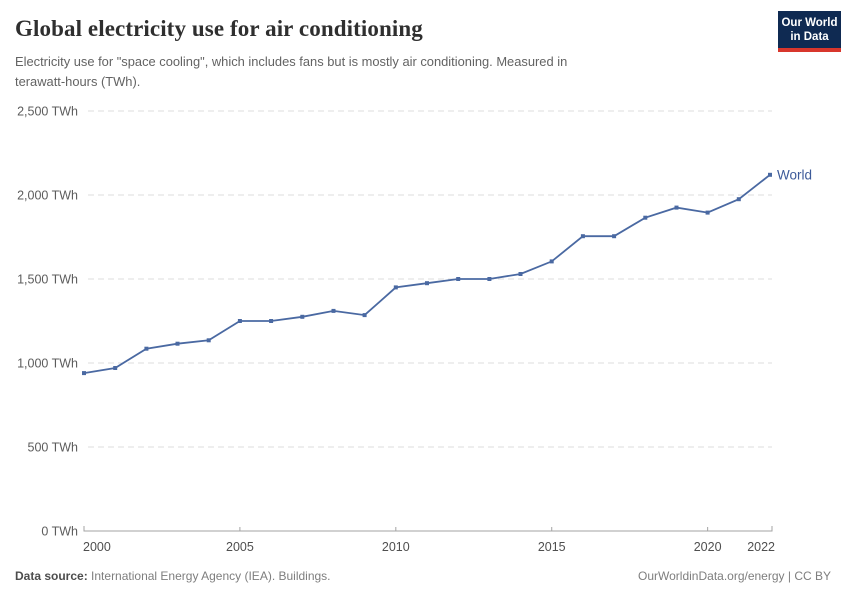  I want to click on x-axis-tick-label: 2020, so click(708, 547).